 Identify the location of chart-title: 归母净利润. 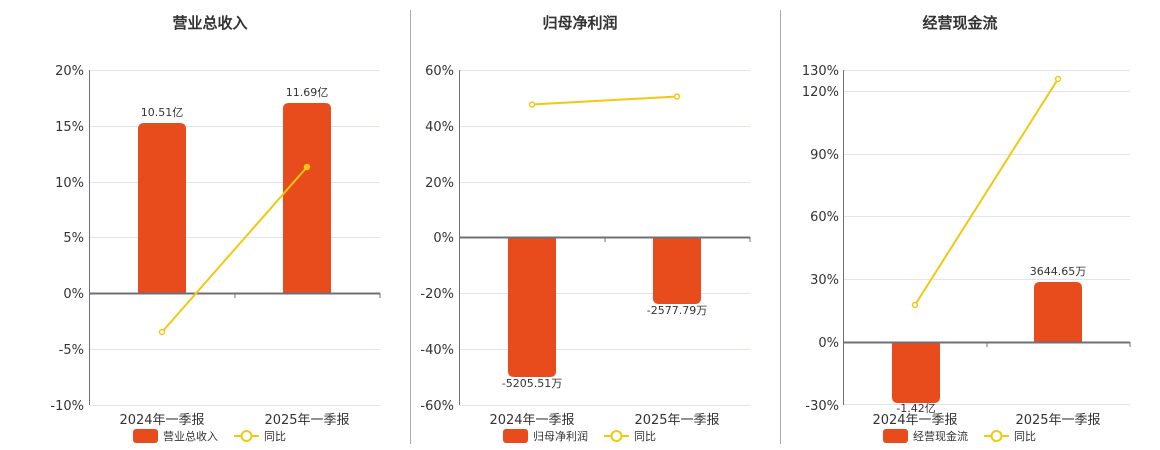
(579, 23).